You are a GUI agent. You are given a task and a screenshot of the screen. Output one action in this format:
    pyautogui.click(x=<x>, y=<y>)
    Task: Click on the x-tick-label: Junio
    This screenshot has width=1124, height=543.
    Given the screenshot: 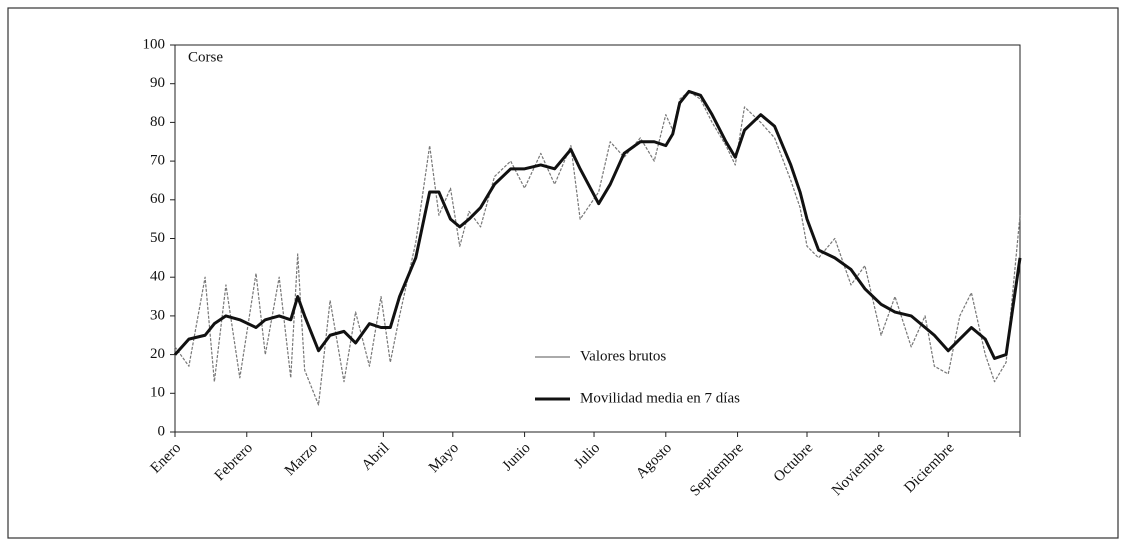 What is the action you would take?
    pyautogui.click(x=517, y=457)
    